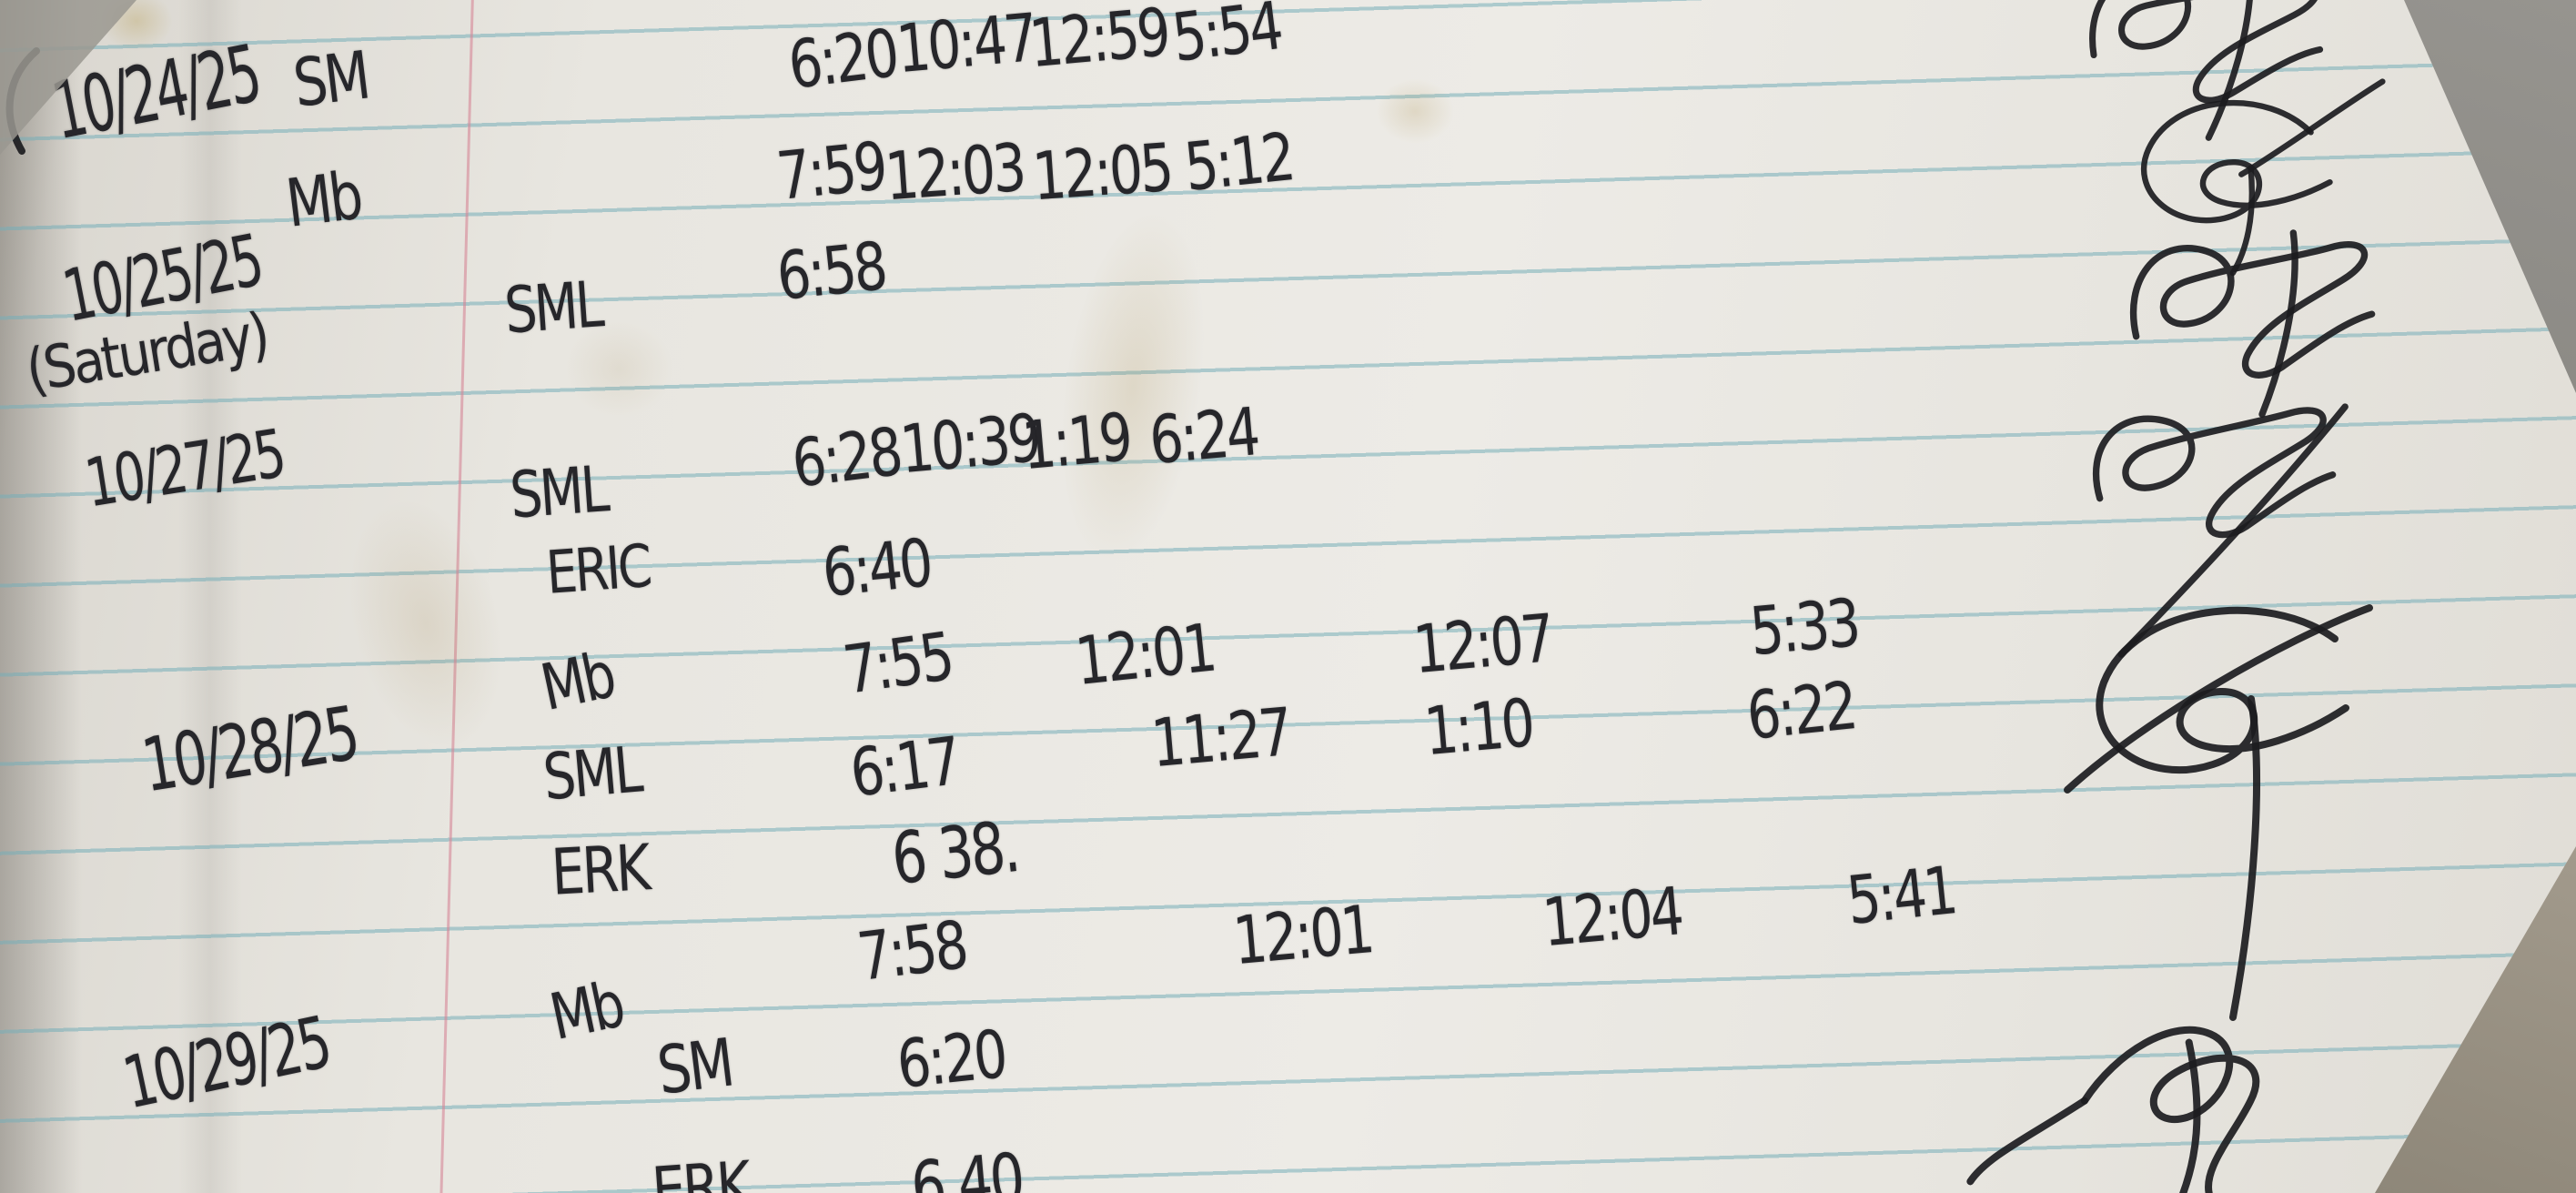  What do you see at coordinates (831, 171) in the screenshot?
I see `clock-time: 7:59` at bounding box center [831, 171].